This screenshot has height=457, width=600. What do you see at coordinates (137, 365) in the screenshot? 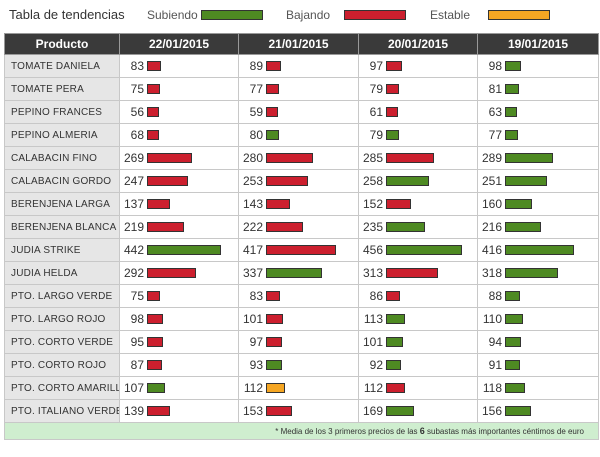
I see `price-value: 87` at bounding box center [137, 365].